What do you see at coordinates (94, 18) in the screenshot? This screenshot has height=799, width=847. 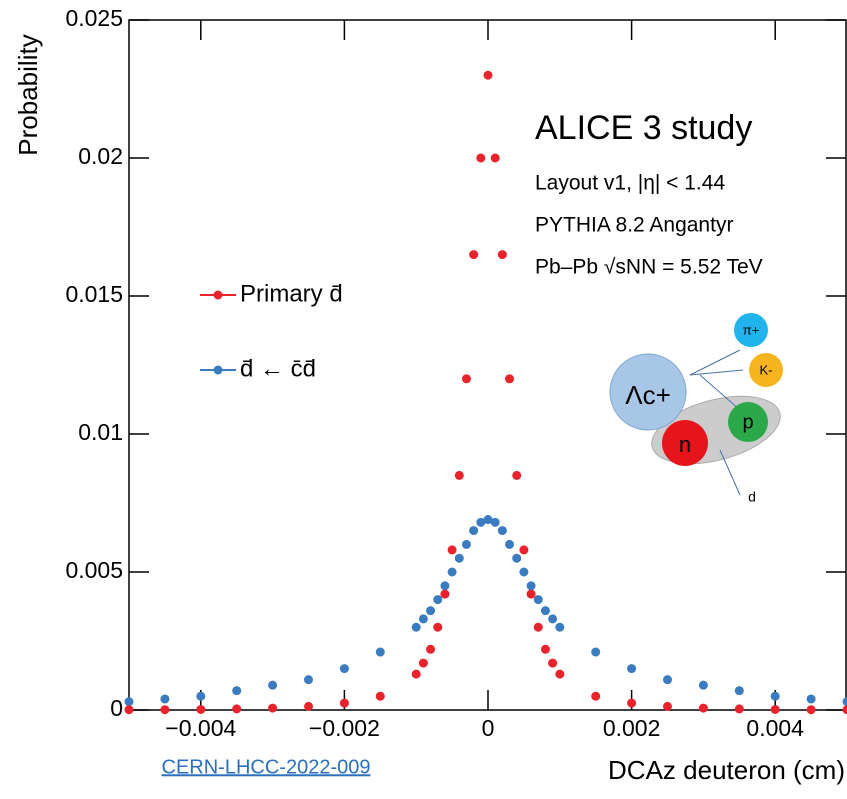 I see `y-tick-label: 0.025` at bounding box center [94, 18].